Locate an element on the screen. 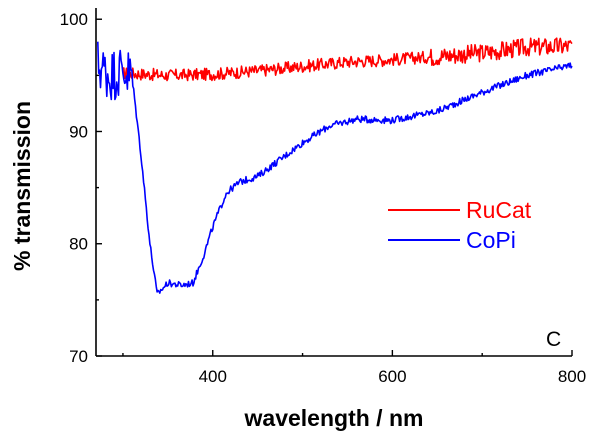 This screenshot has height=434, width=590. panel-label: C is located at coordinates (553, 339).